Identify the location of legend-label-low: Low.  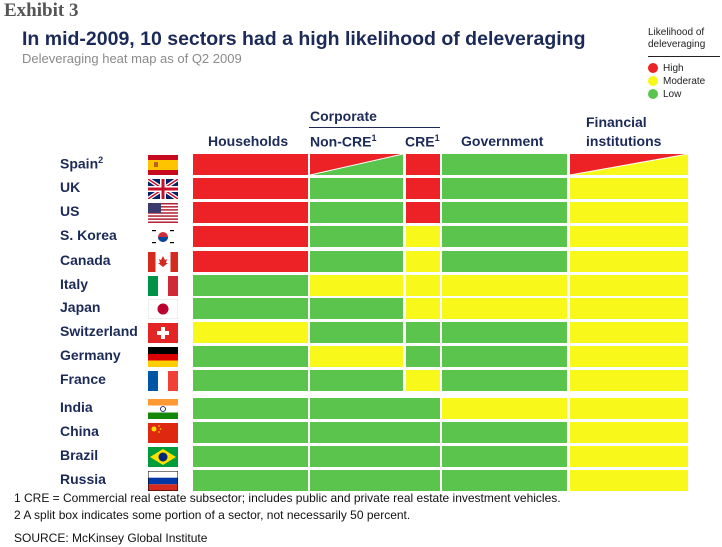
(672, 94).